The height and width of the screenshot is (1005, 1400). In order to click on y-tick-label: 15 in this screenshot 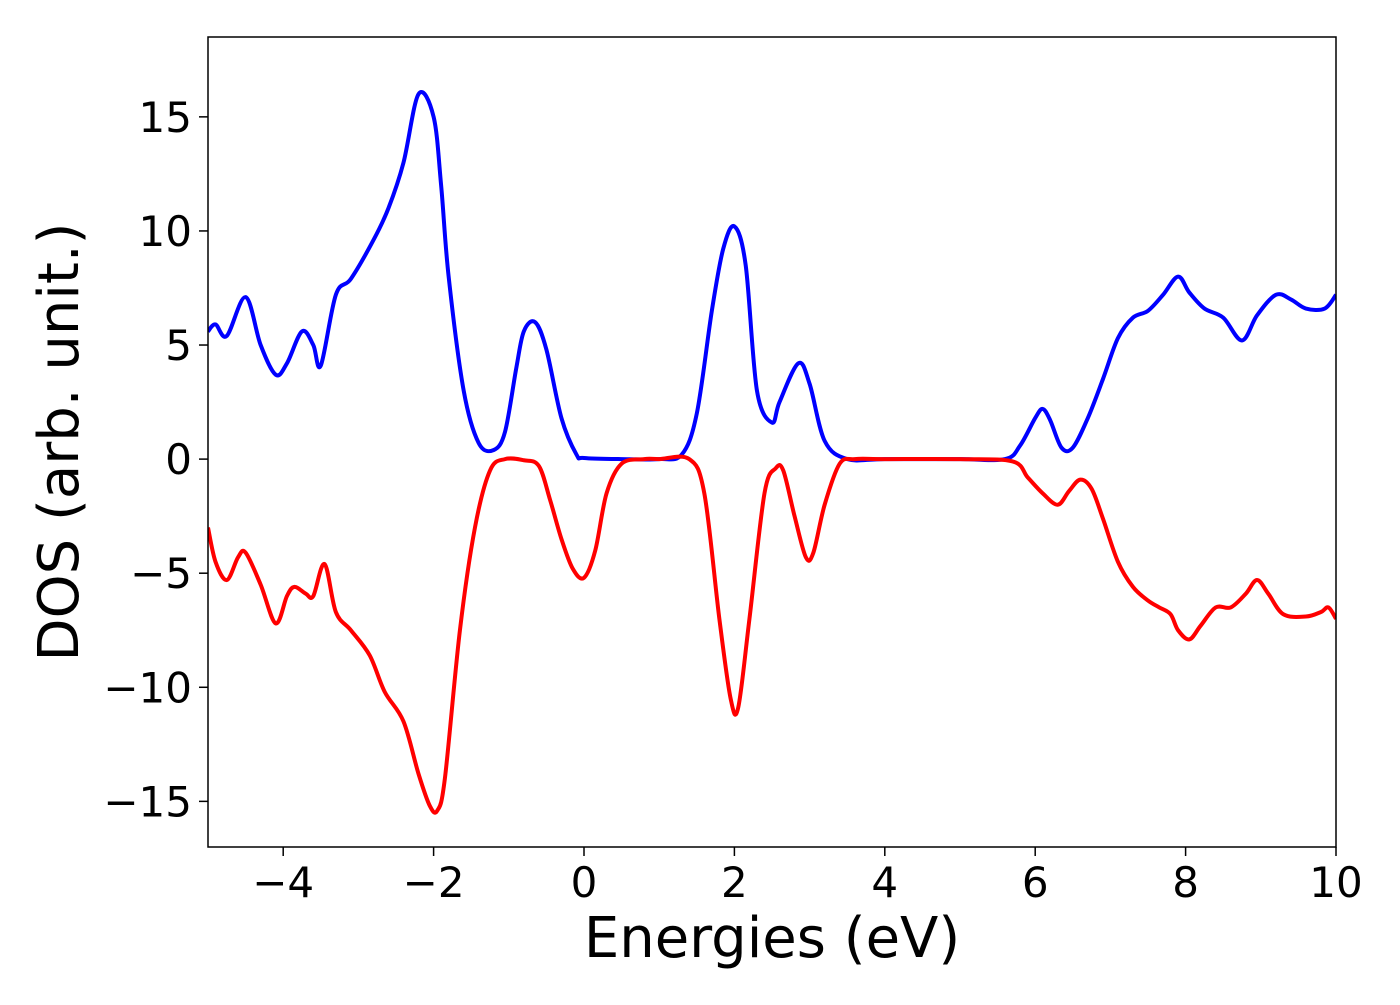, I will do `click(165, 117)`.